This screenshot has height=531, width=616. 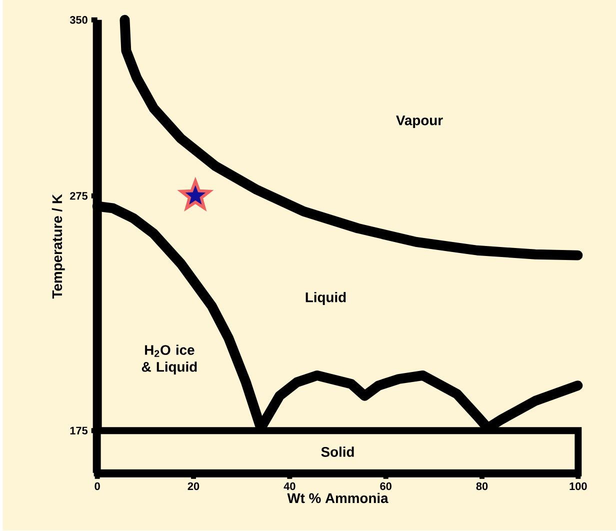 What do you see at coordinates (290, 486) in the screenshot?
I see `x-tick-label: 40` at bounding box center [290, 486].